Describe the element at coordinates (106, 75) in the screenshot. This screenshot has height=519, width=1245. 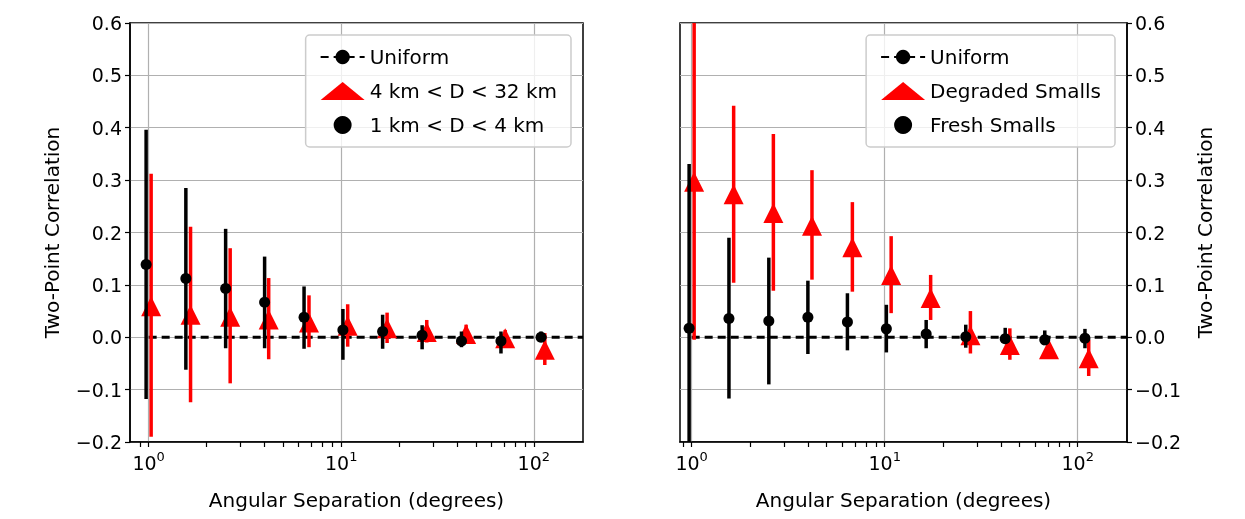
I see `y-tick-label: 0.5` at that location.